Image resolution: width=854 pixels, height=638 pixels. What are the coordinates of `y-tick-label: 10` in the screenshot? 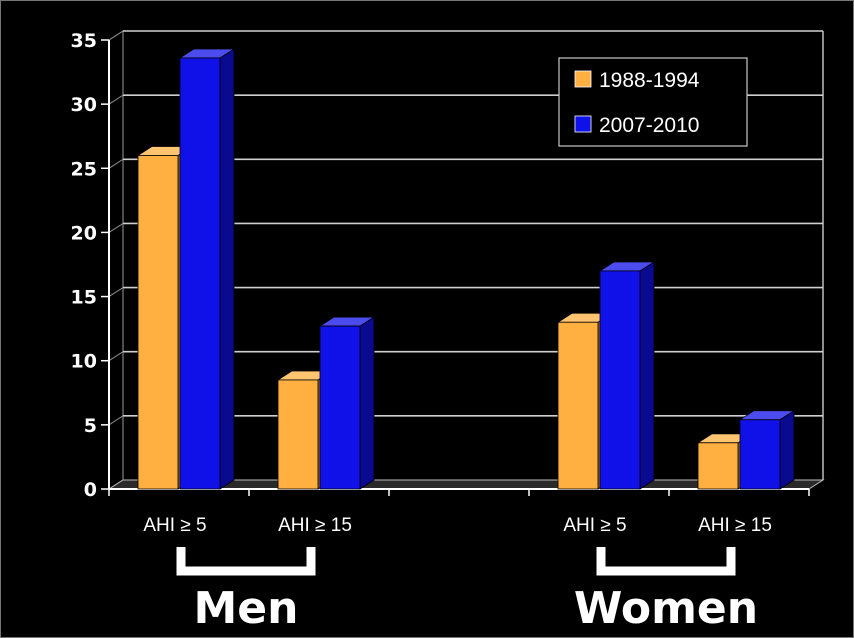 It's located at (84, 362).